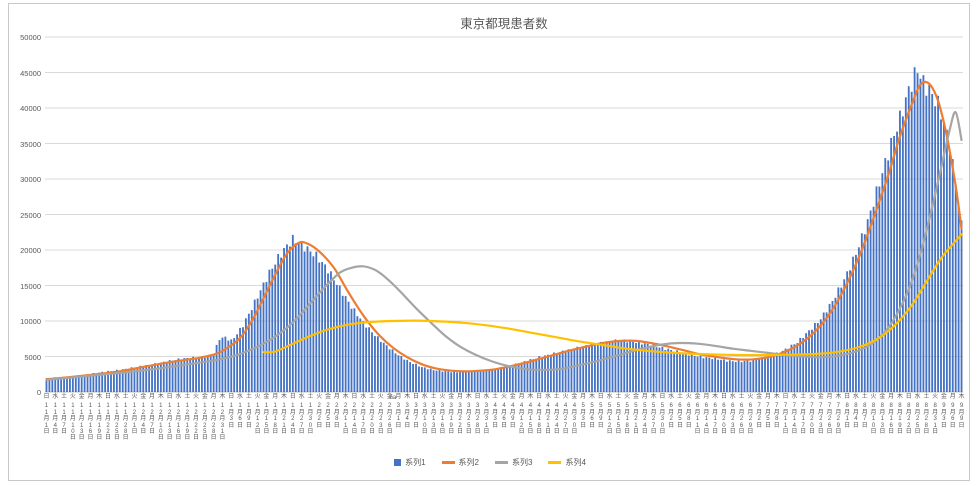 This screenshot has width=980, height=486. Describe the element at coordinates (30, 215) in the screenshot. I see `y-axis-tick-label: 25000` at that location.